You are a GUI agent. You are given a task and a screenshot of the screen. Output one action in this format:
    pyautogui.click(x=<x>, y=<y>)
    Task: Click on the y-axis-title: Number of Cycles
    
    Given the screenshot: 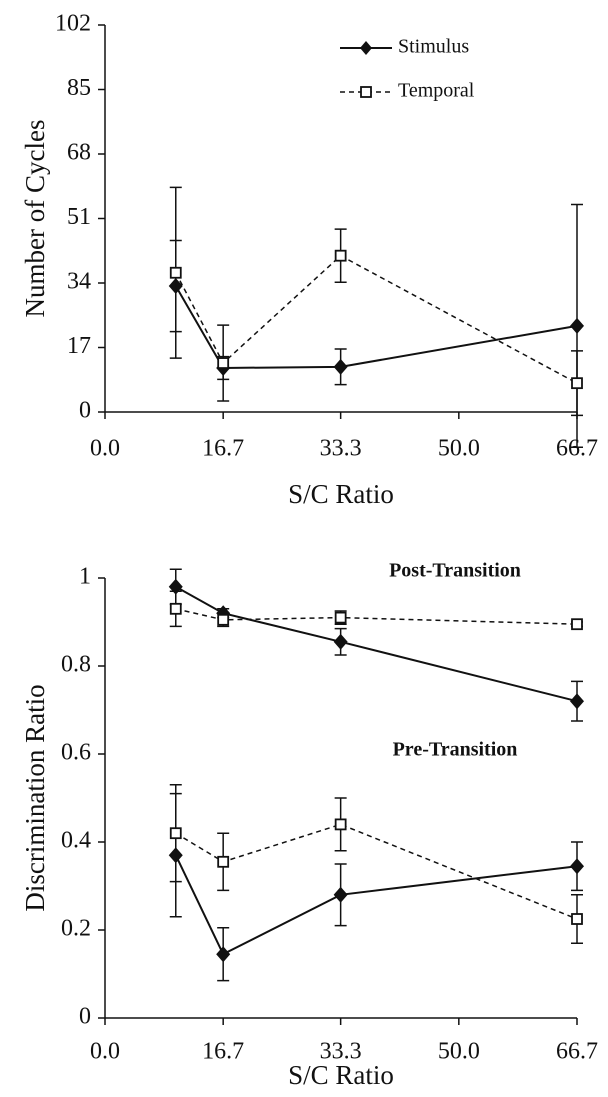 What is the action you would take?
    pyautogui.click(x=35, y=219)
    